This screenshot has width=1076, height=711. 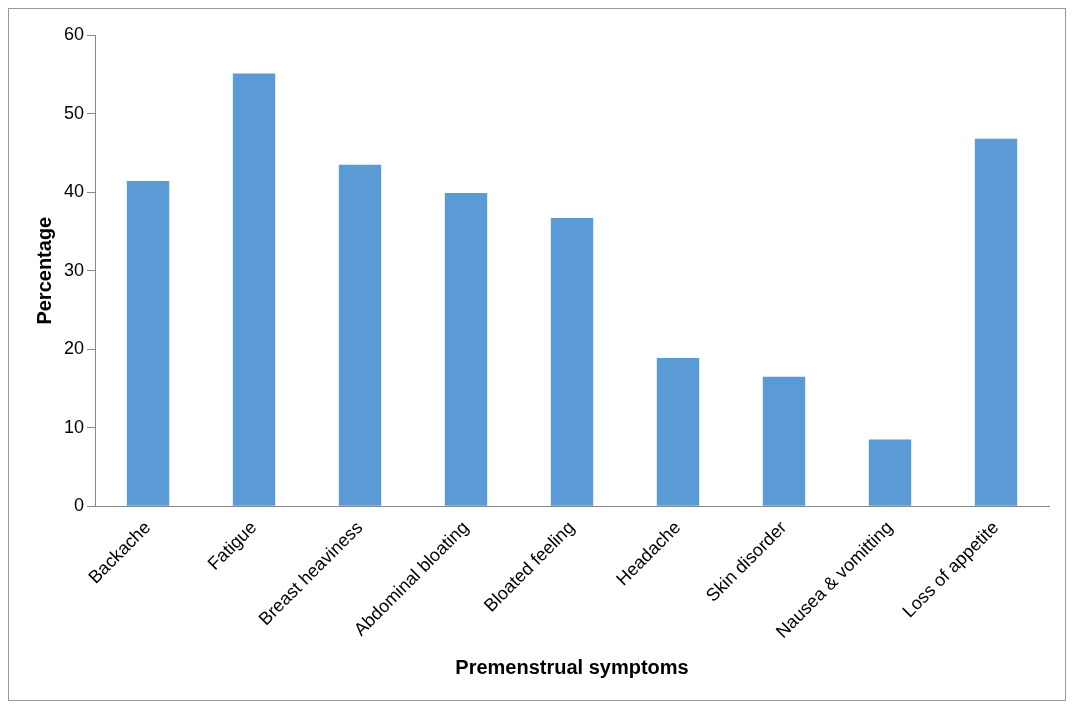 I want to click on y-tick-label: 30, so click(x=74, y=269).